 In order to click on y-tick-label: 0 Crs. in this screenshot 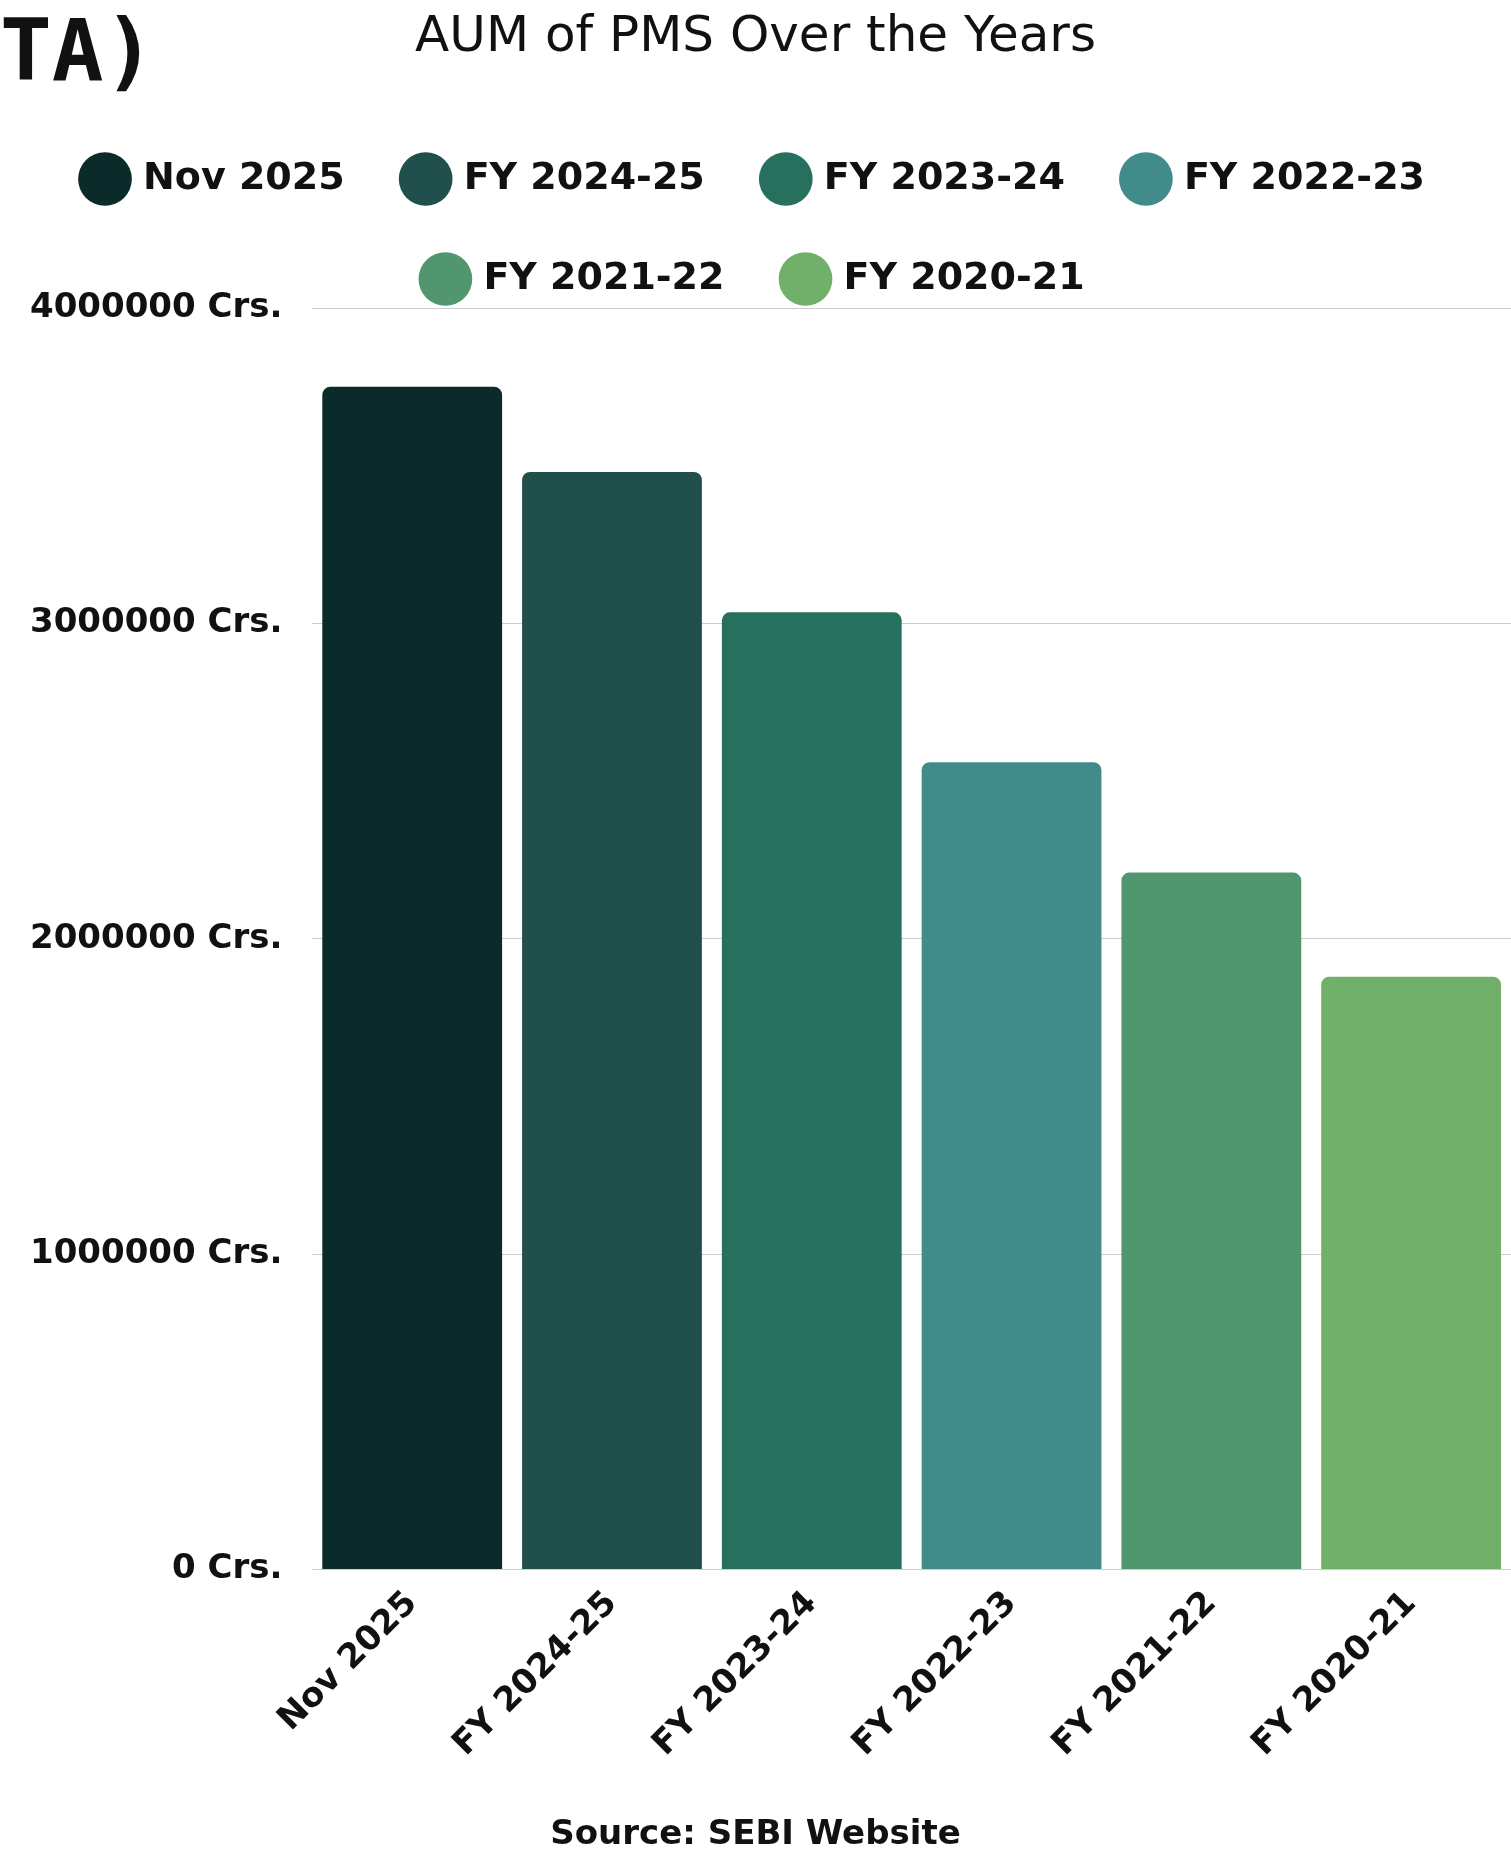, I will do `click(227, 1566)`.